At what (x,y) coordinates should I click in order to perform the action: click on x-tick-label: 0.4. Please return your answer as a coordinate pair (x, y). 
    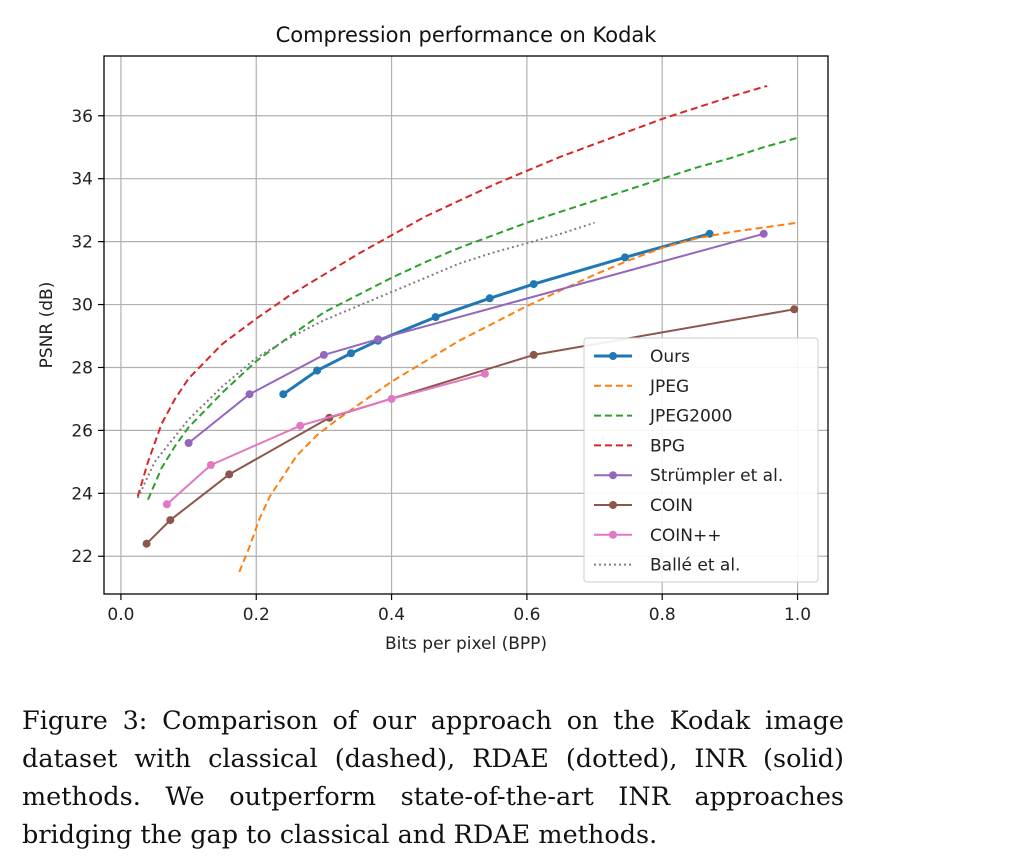
    Looking at the image, I should click on (391, 615).